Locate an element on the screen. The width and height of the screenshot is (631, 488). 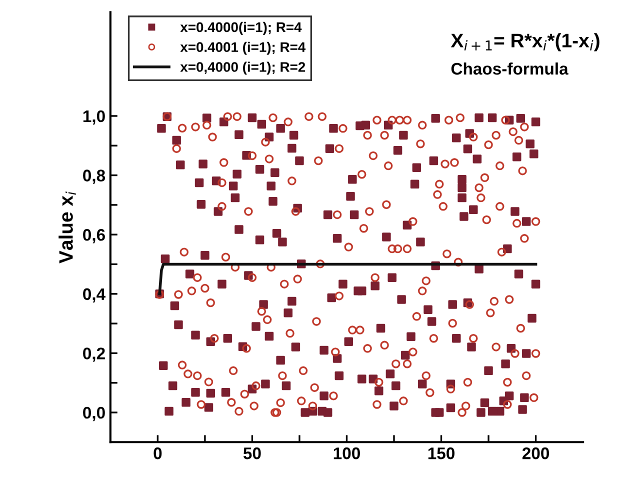
y-axis-title: Value x$_{i}$ is located at coordinates (67, 228).